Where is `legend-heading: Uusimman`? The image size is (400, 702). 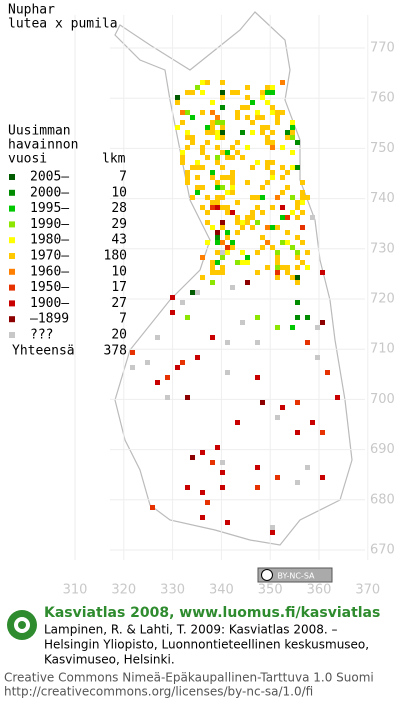 legend-heading: Uusimman is located at coordinates (39, 131).